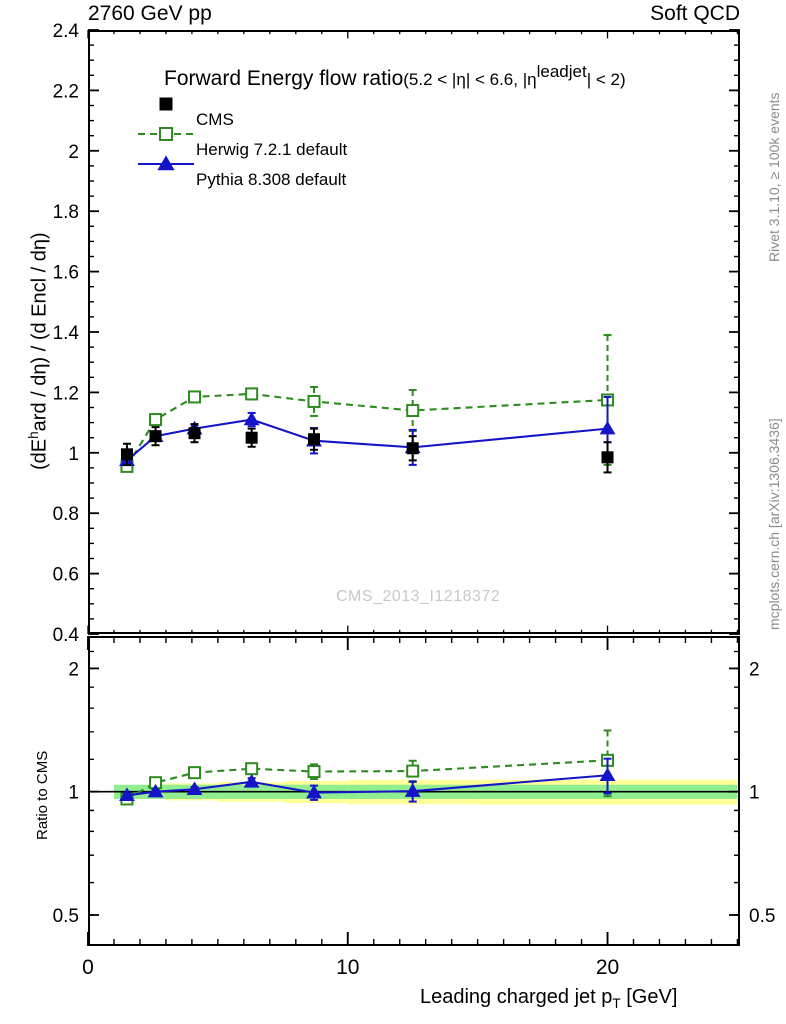 The width and height of the screenshot is (786, 1024). Describe the element at coordinates (66, 514) in the screenshot. I see `main-y-axis-tick-label: 0.8` at that location.